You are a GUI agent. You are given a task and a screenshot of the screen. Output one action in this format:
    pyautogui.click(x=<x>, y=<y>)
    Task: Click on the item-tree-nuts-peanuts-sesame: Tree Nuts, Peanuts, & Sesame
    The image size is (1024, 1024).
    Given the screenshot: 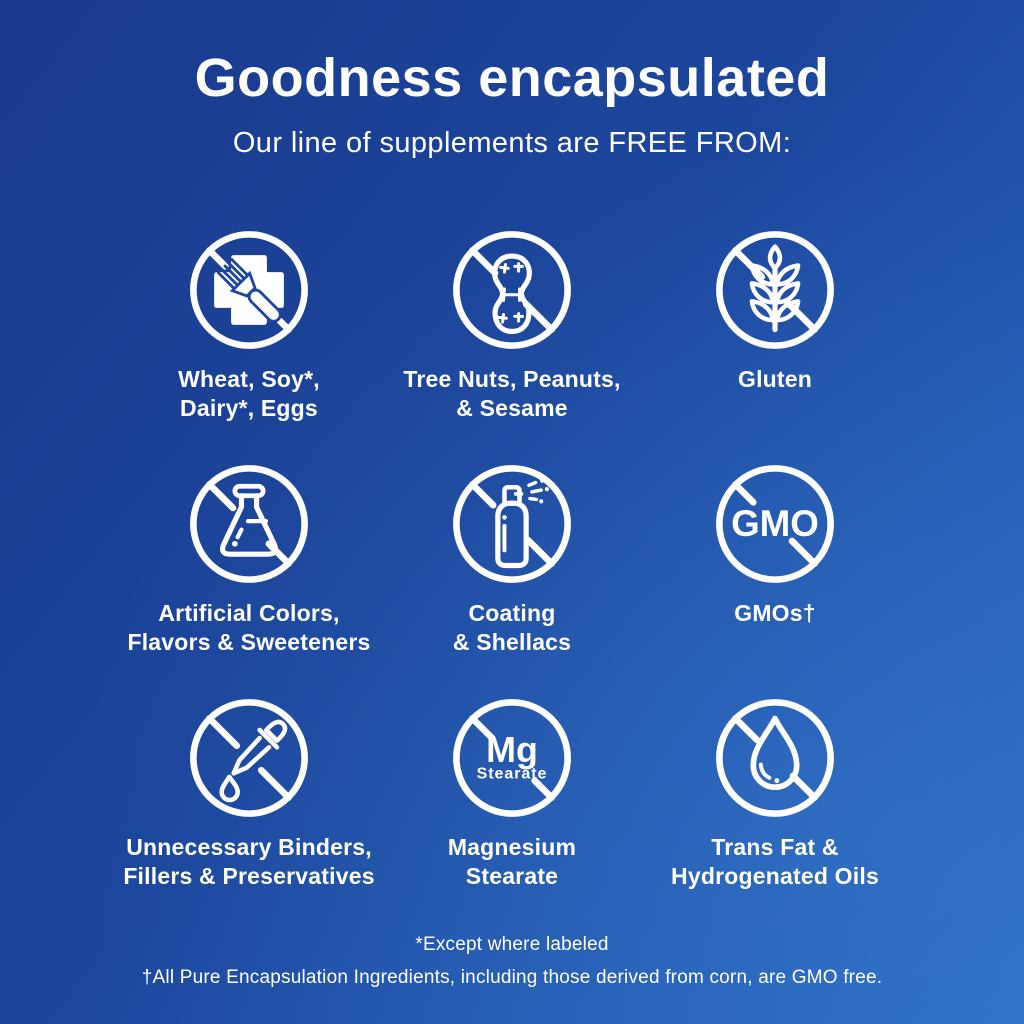 What is the action you would take?
    pyautogui.click(x=512, y=341)
    